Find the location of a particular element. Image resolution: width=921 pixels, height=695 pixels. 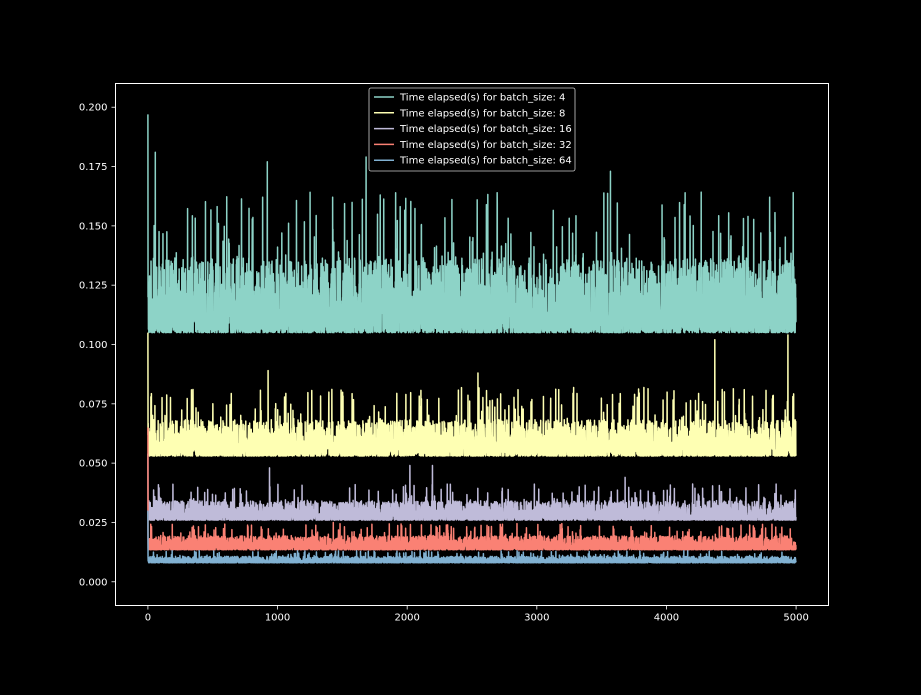

y-tick-label: 0.050 is located at coordinates (93, 464).